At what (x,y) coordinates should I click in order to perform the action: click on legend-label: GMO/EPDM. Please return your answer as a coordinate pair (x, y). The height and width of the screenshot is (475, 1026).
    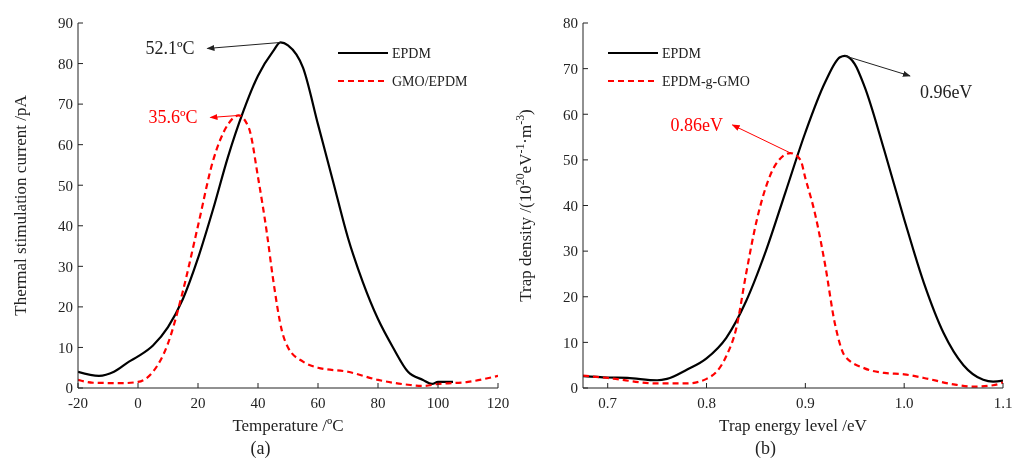
    Looking at the image, I should click on (430, 81).